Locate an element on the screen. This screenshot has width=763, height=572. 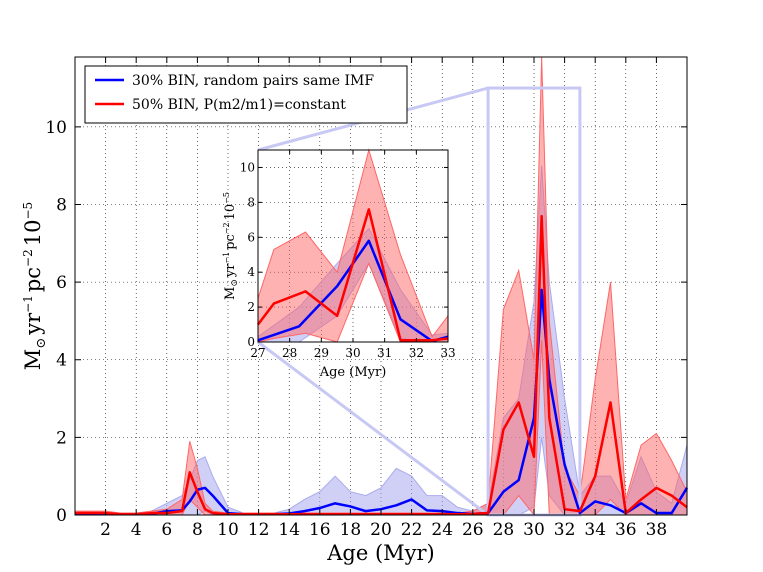
legend-label-blue: 30% BIN, random pairs same IMF is located at coordinates (253, 81).